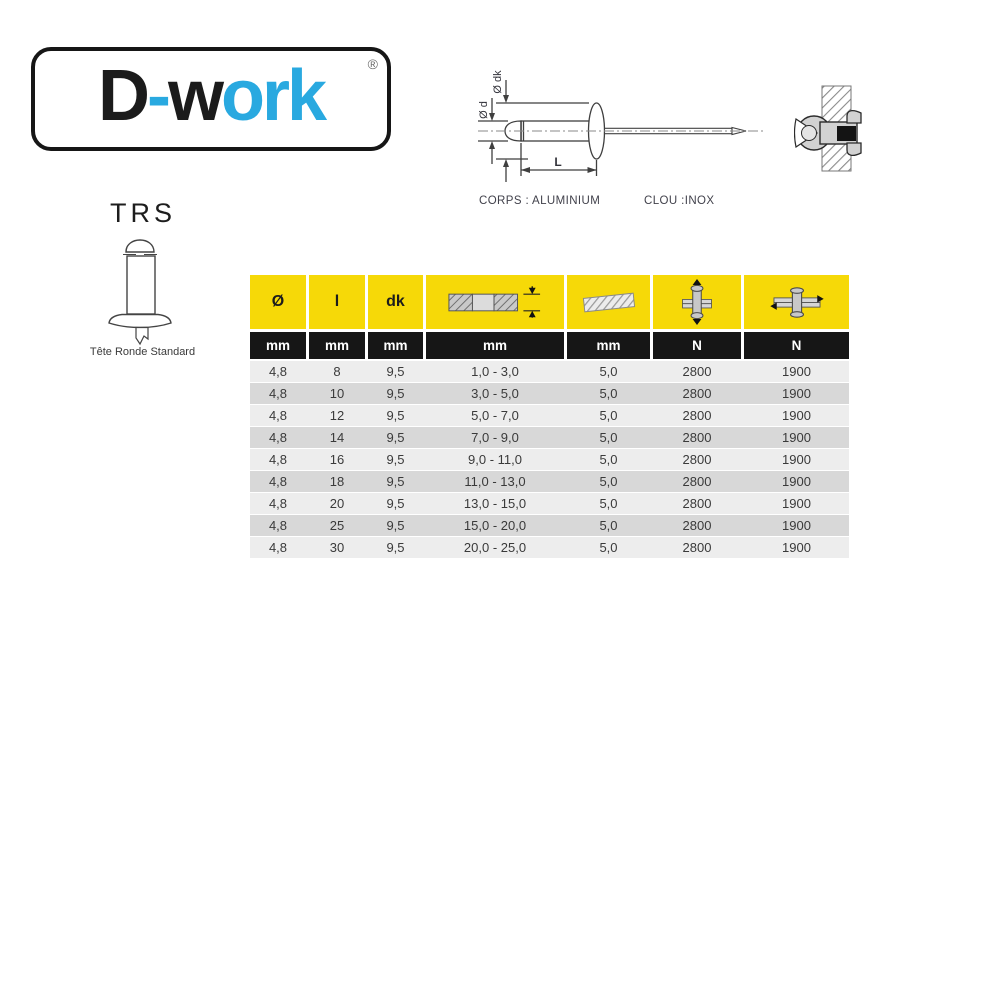 Image resolution: width=1005 pixels, height=1005 pixels. What do you see at coordinates (549, 482) in the screenshot?
I see `table-row: 4,8 18 9,5 11,0 - 13,0 5,0 2800 1900` at bounding box center [549, 482].